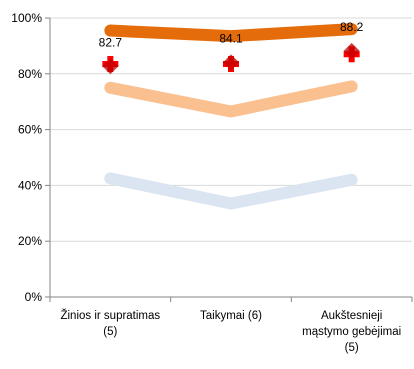 The height and width of the screenshot is (369, 414). Describe the element at coordinates (231, 38) in the screenshot. I see `data-label: 84.1` at that location.